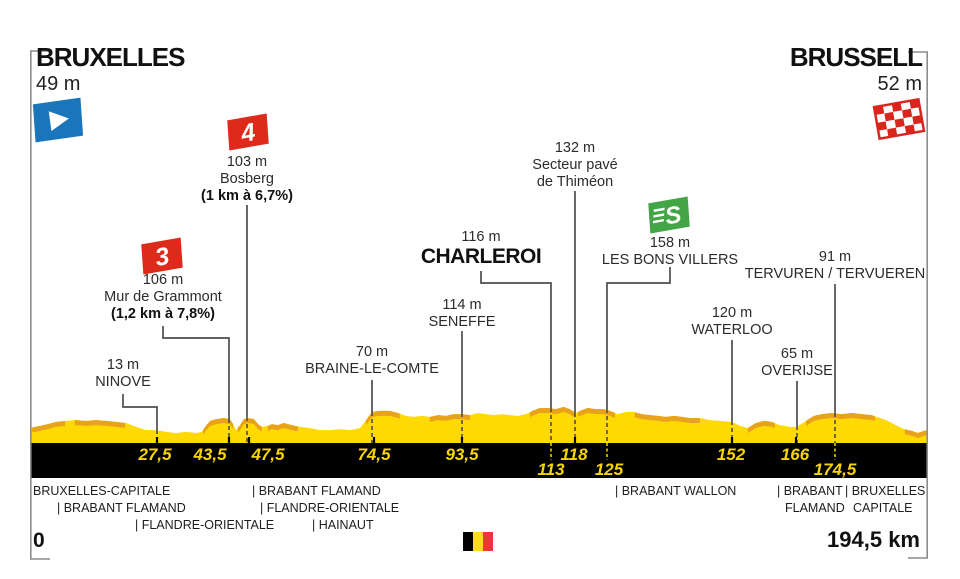 The image size is (960, 579). I want to click on right-bracket, so click(918, 305).